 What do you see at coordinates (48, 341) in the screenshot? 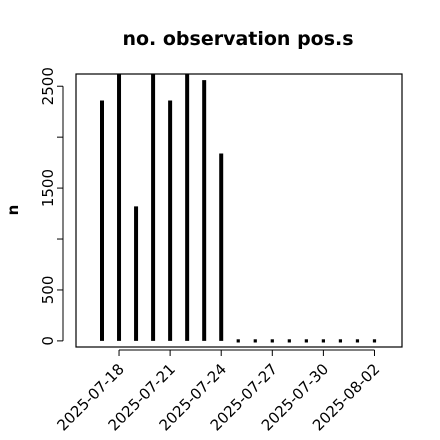
I see `y-tick-label: 0` at bounding box center [48, 341].